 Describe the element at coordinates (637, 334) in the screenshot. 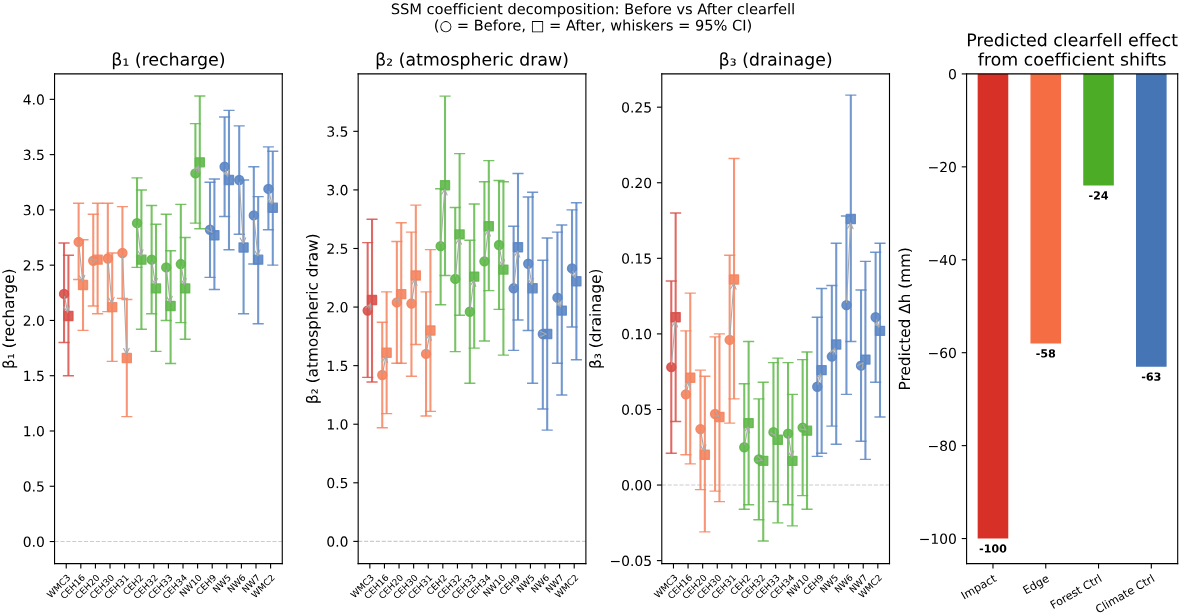

I see `y-tick-label: 0.10` at that location.